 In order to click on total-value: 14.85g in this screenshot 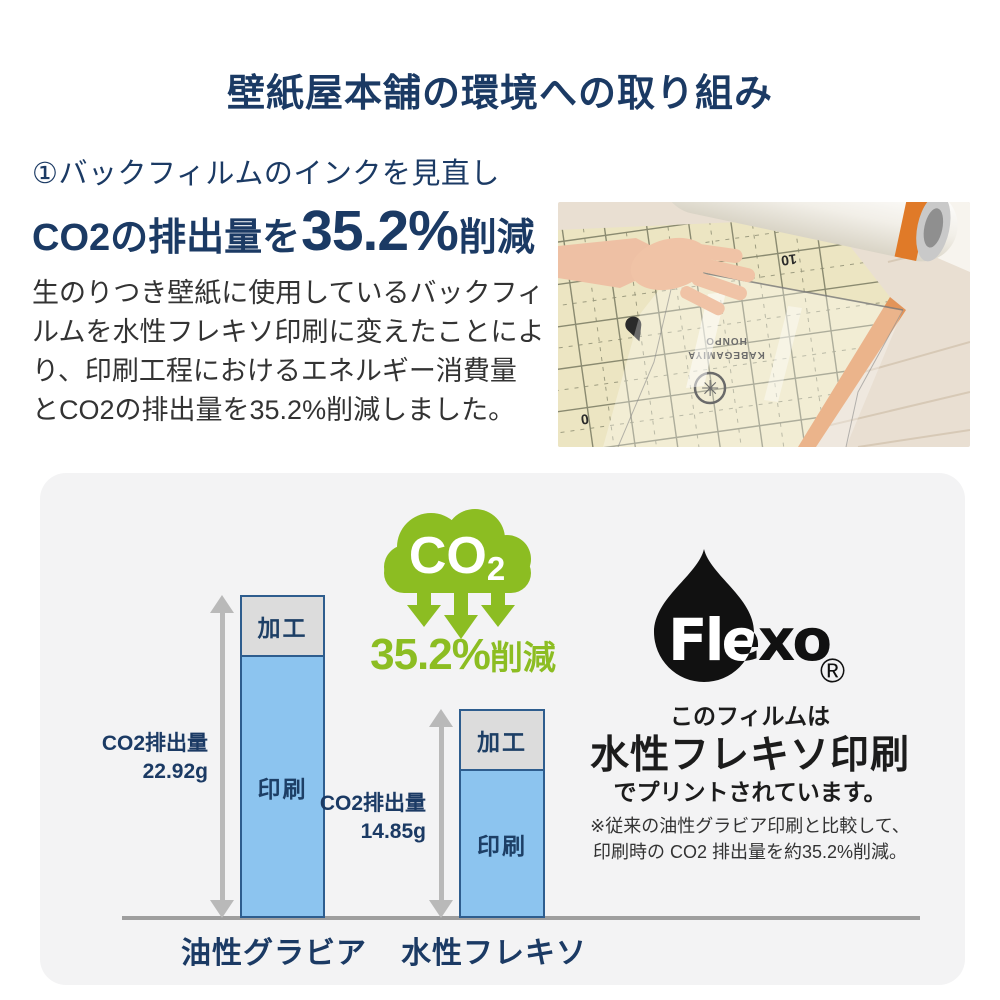, I will do `click(393, 831)`.